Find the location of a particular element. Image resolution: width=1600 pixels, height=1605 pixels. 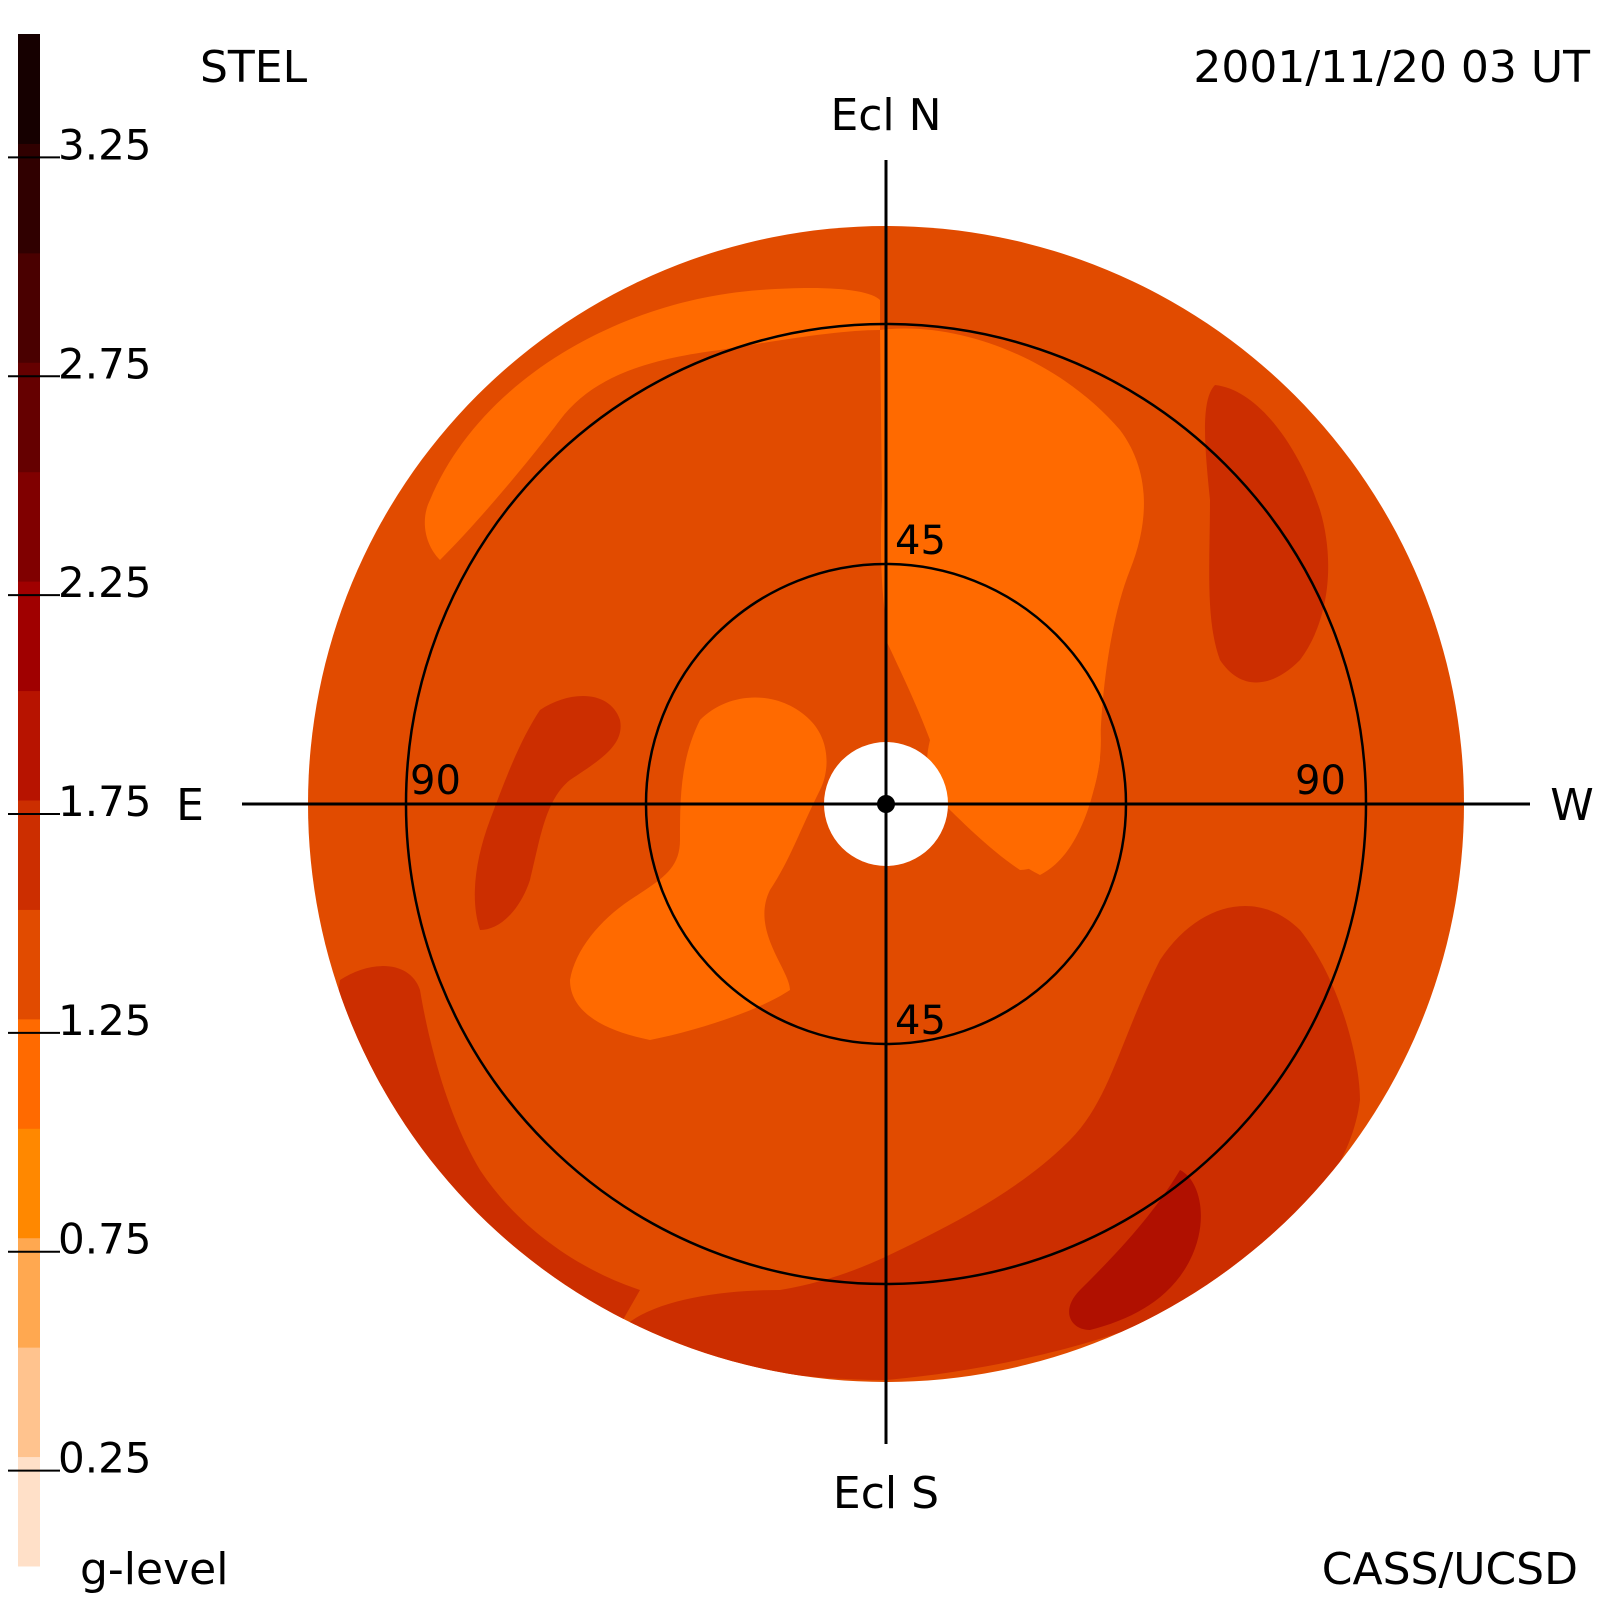

ring-label-90-east: 90 is located at coordinates (435, 781).